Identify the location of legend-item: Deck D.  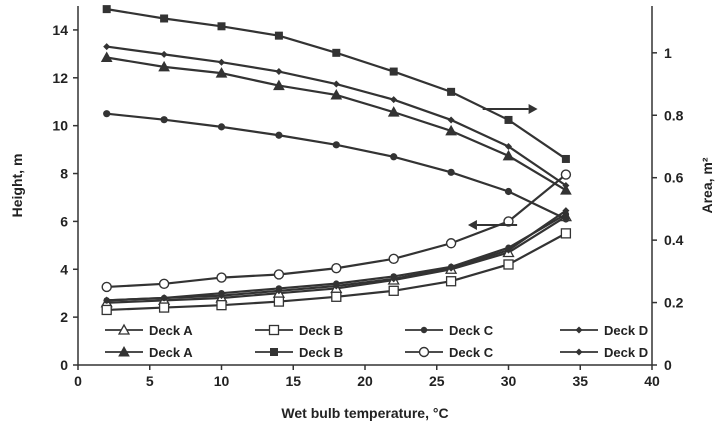
(604, 352).